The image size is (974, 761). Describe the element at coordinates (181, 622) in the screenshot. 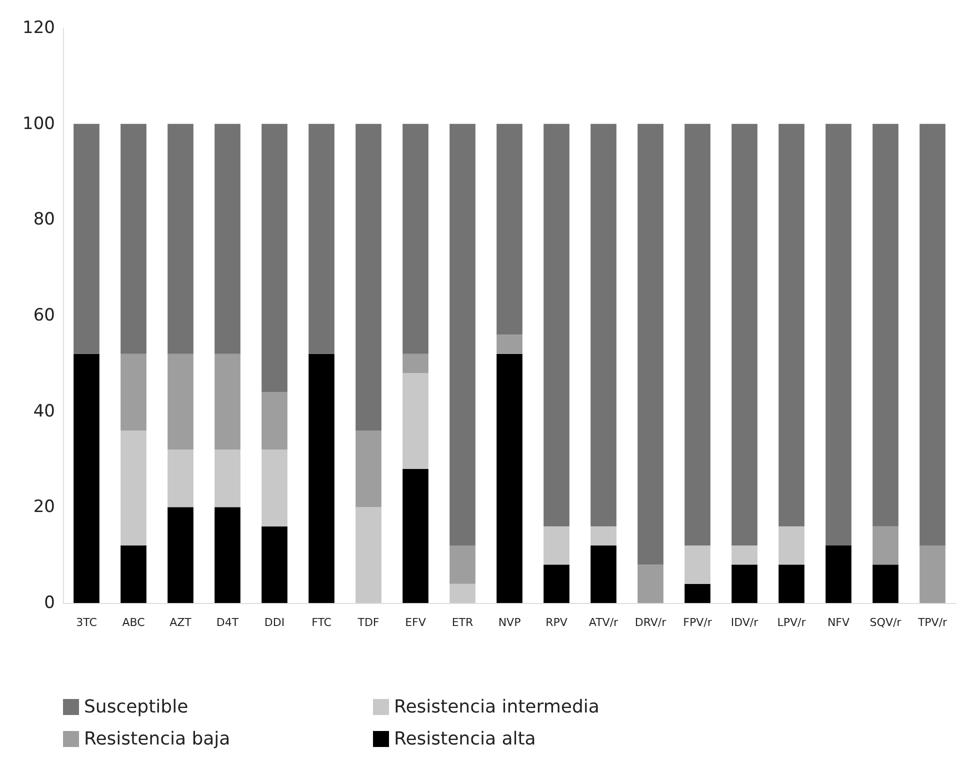

I see `x-tick-label: AZT` at that location.